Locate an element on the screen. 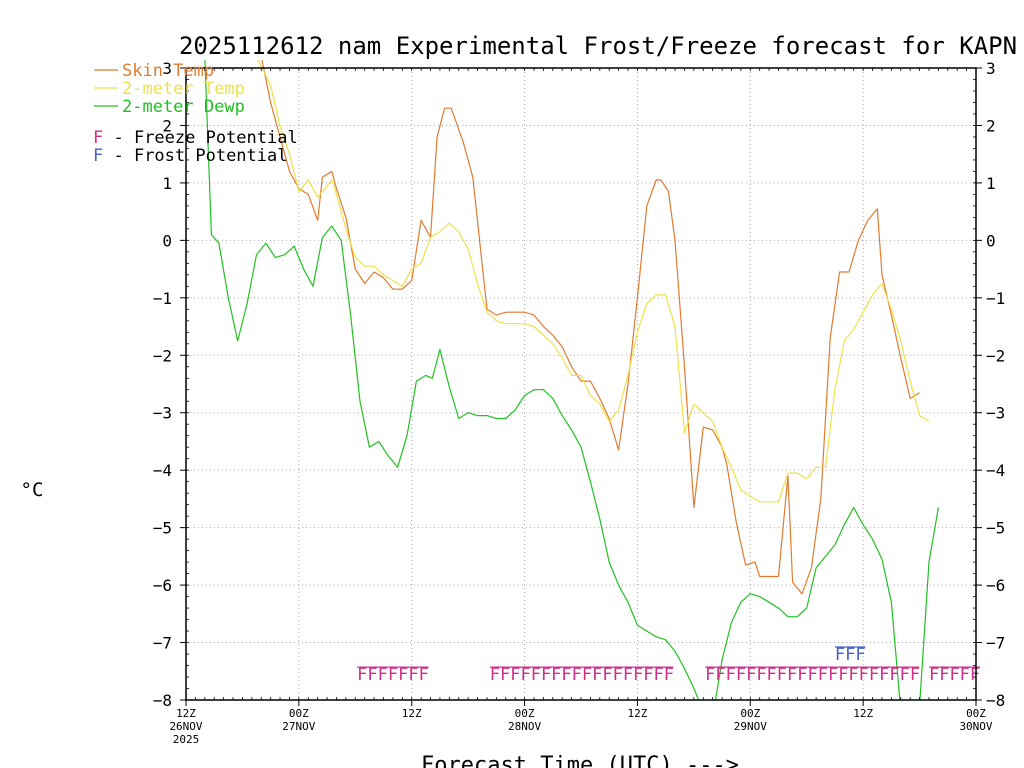  y-tick-label-left: −5 is located at coordinates (162, 528).